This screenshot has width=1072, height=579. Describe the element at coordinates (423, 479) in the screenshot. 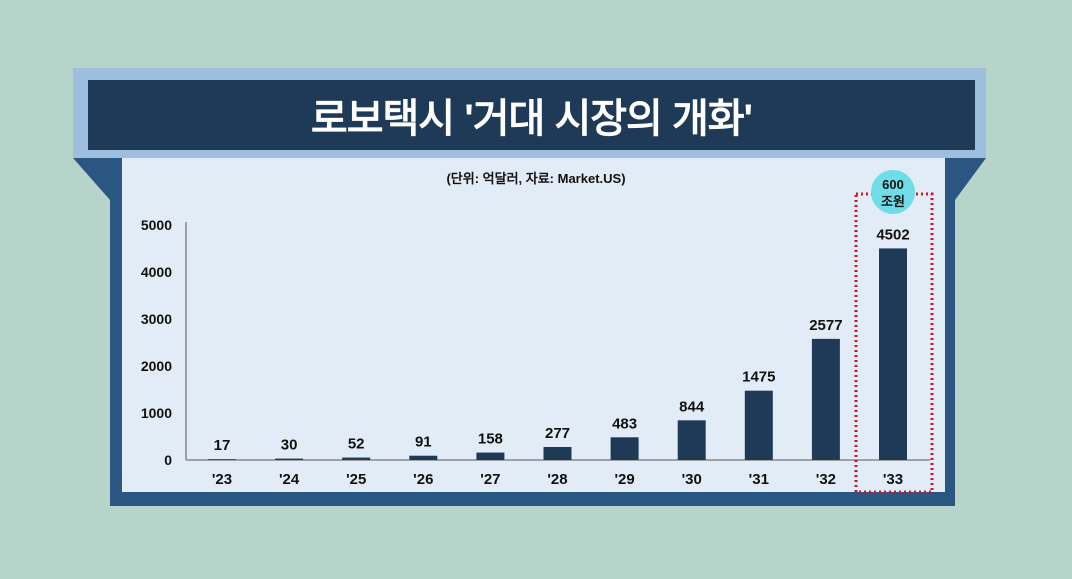

I see `x-tick-label: '26` at that location.